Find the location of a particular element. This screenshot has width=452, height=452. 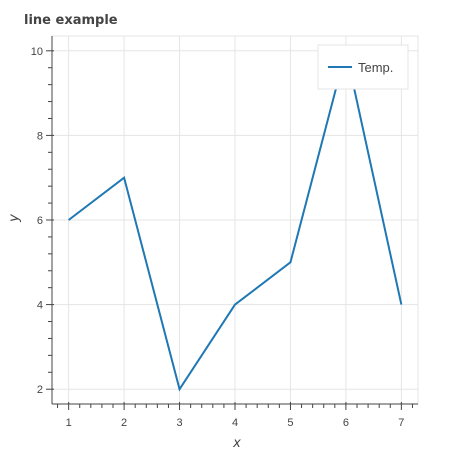

y-tick-label: 4 is located at coordinates (40, 306).